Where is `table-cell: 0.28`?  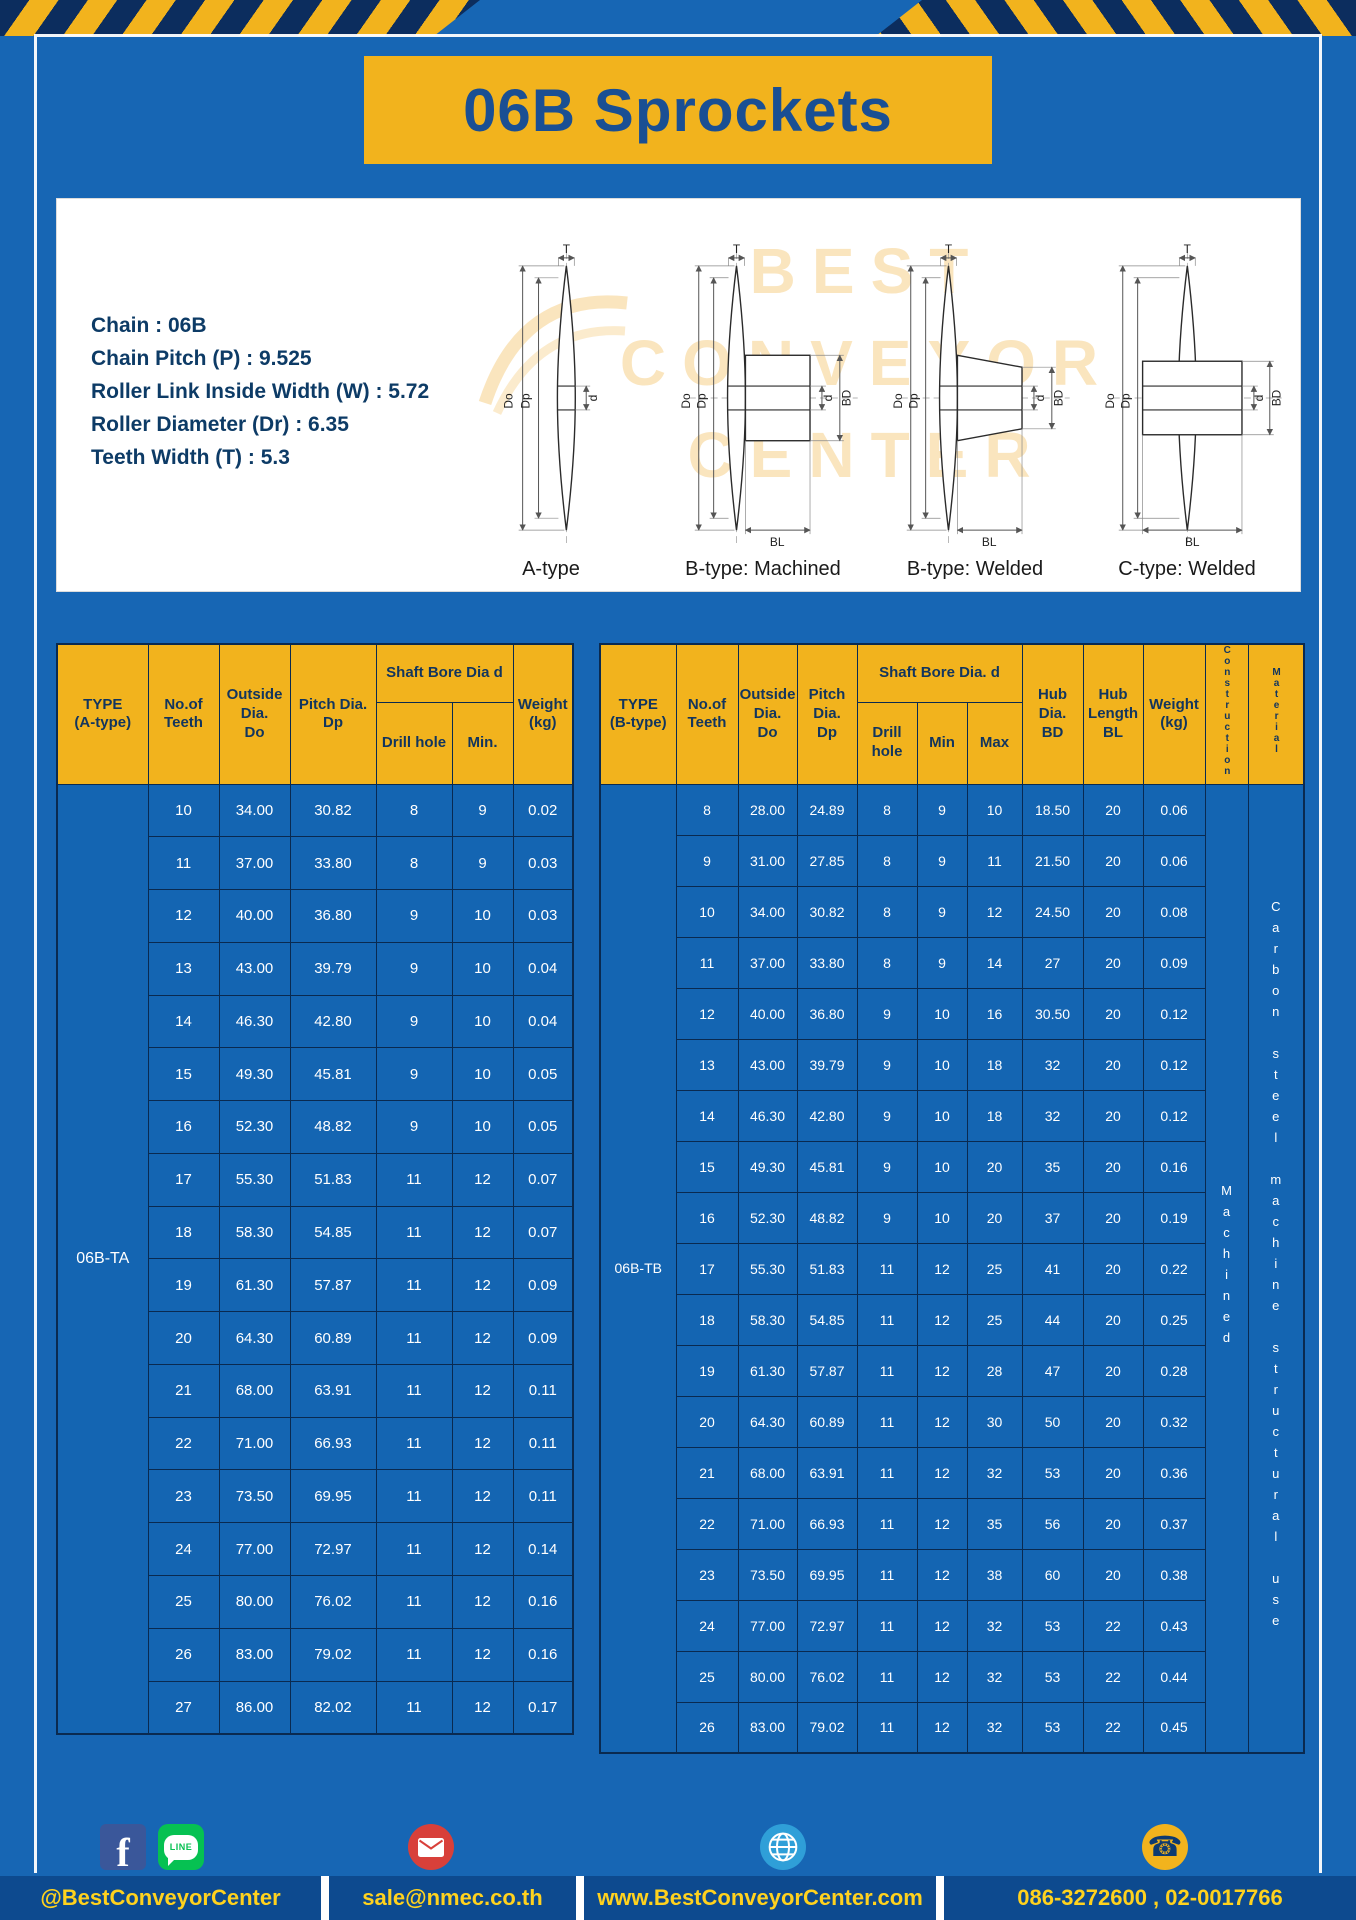
table-cell: 0.28 is located at coordinates (1174, 1370).